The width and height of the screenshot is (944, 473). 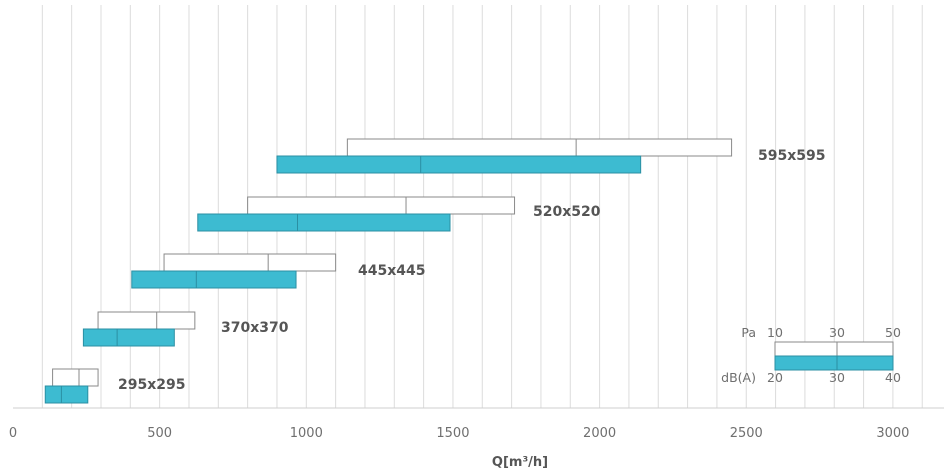 What do you see at coordinates (567, 212) in the screenshot?
I see `size-label: 520x520` at bounding box center [567, 212].